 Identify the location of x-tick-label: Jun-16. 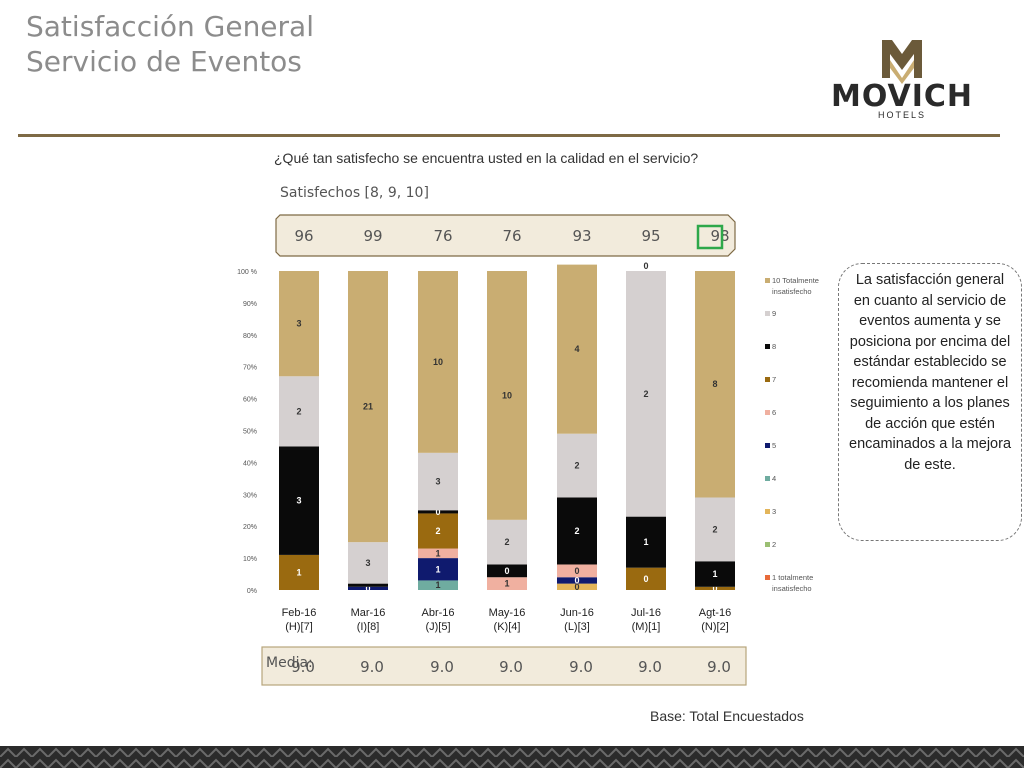
(577, 613).